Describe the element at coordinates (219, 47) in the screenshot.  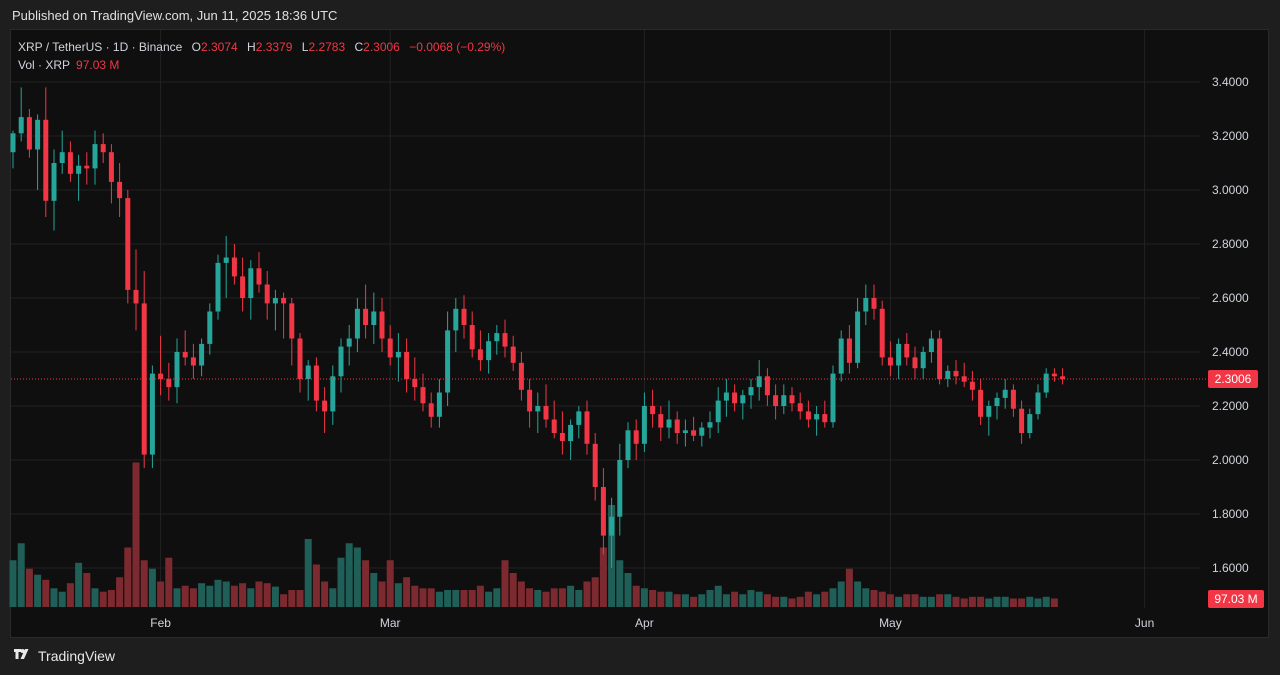
I see `open-value: 2.3074` at that location.